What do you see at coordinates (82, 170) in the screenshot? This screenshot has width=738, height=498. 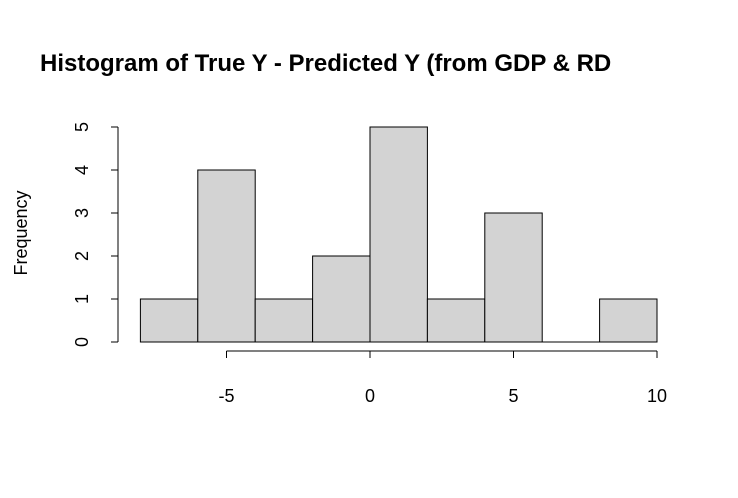 I see `y-tick-label: 4` at bounding box center [82, 170].